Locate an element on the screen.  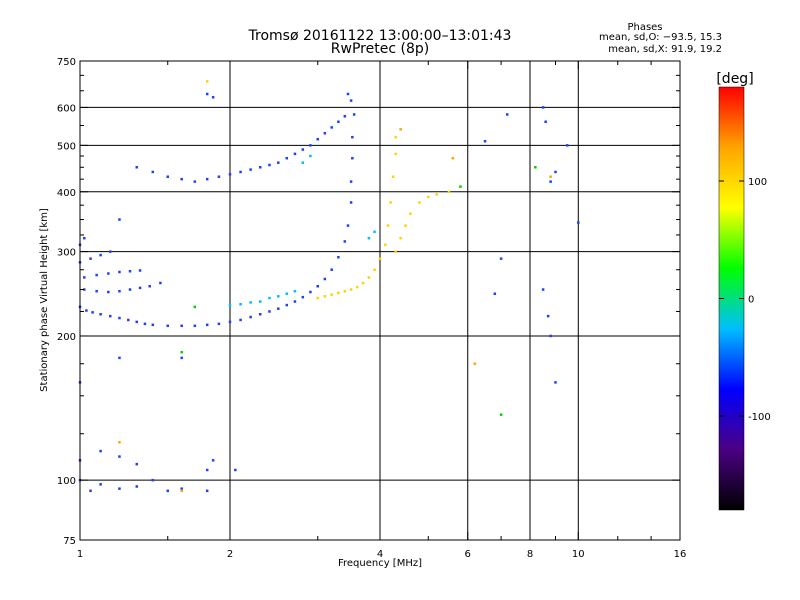
colorbar-label: [deg] is located at coordinates (734, 79).